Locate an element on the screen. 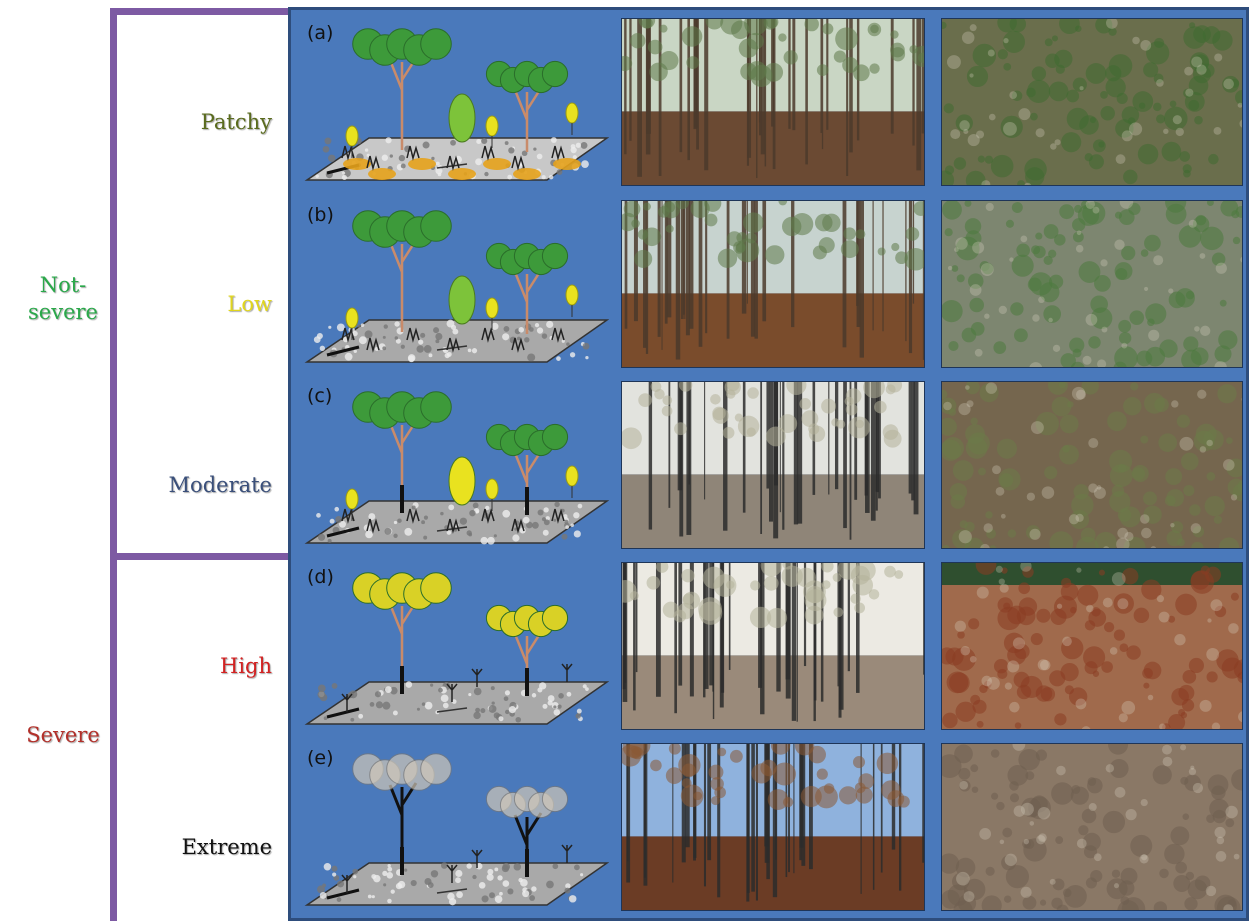 The image size is (1249, 921). photo-aerial-a is located at coordinates (1092, 102).